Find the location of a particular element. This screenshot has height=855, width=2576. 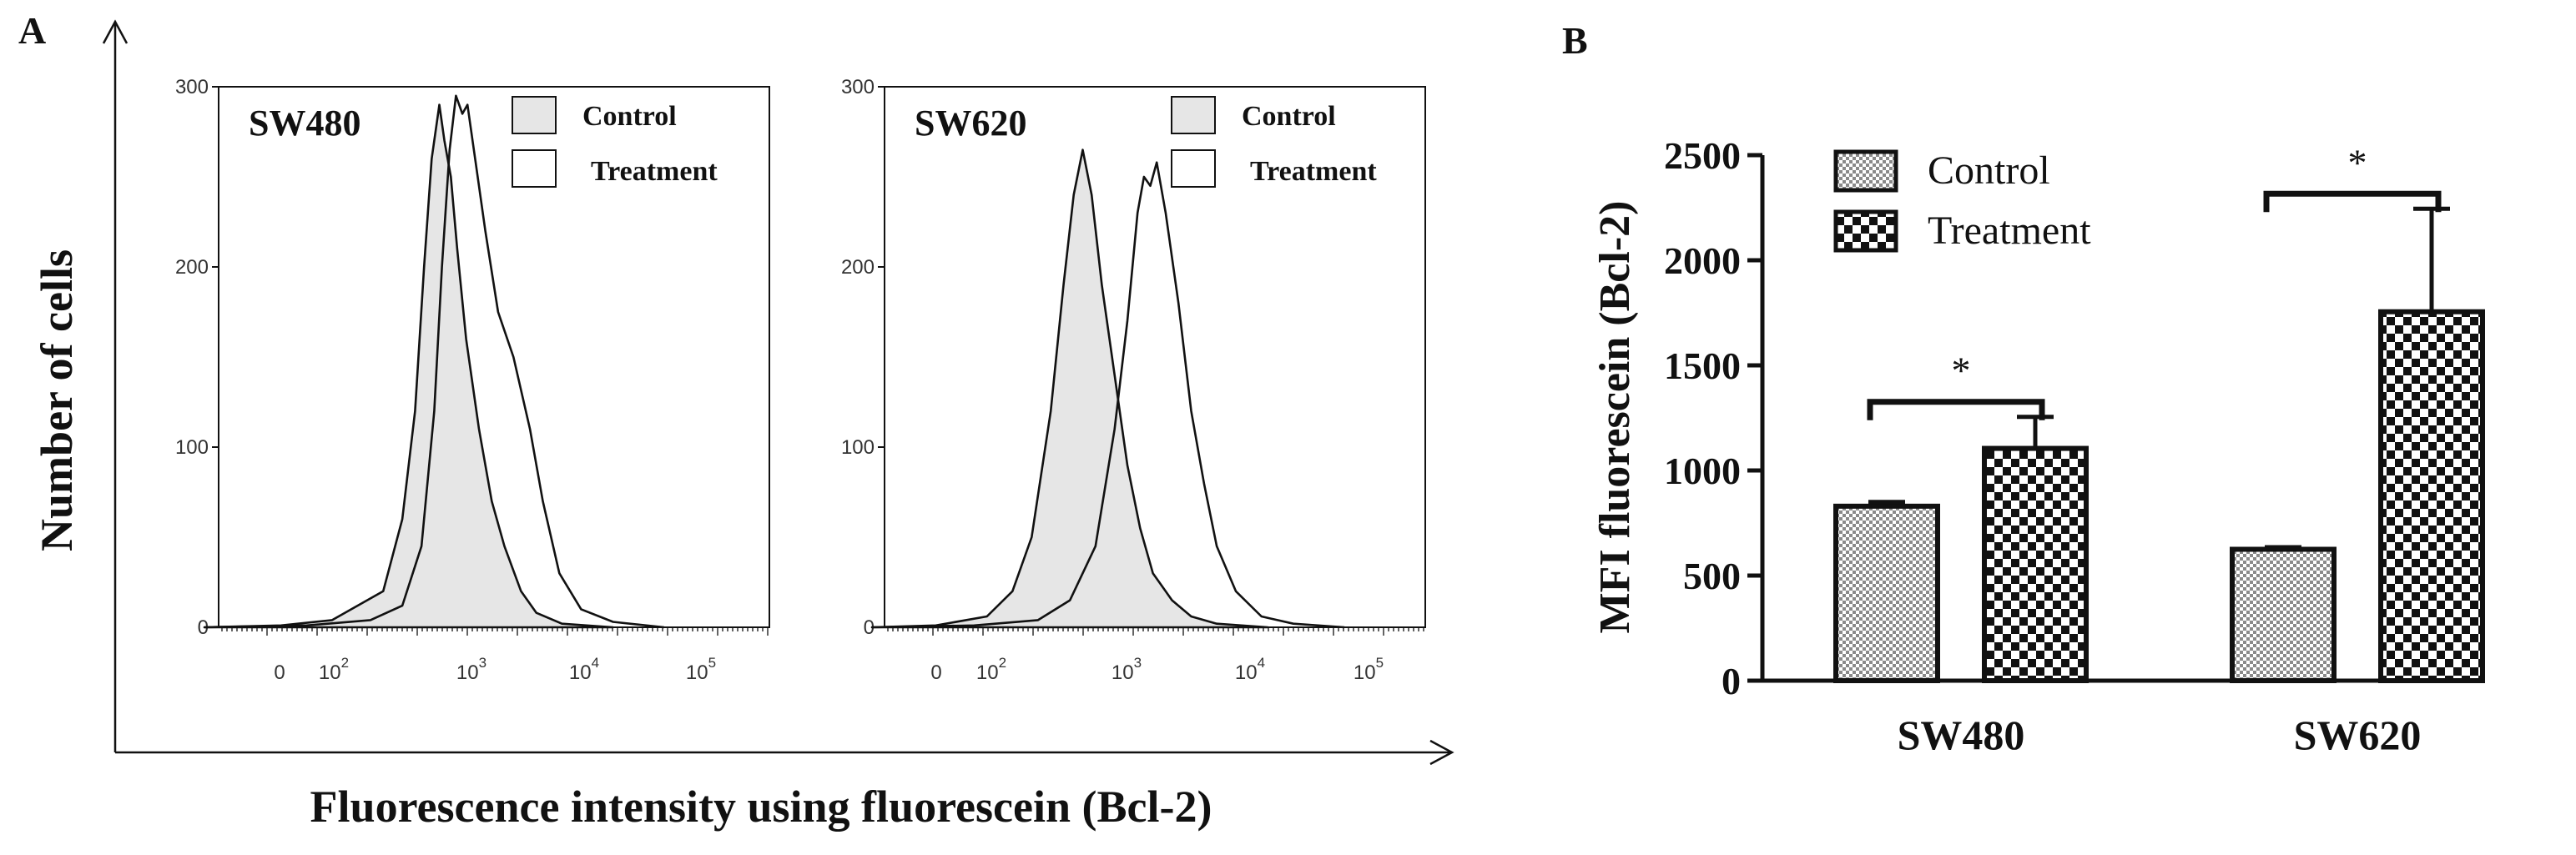

curve-treatment-sw620 is located at coordinates (1108, 395).